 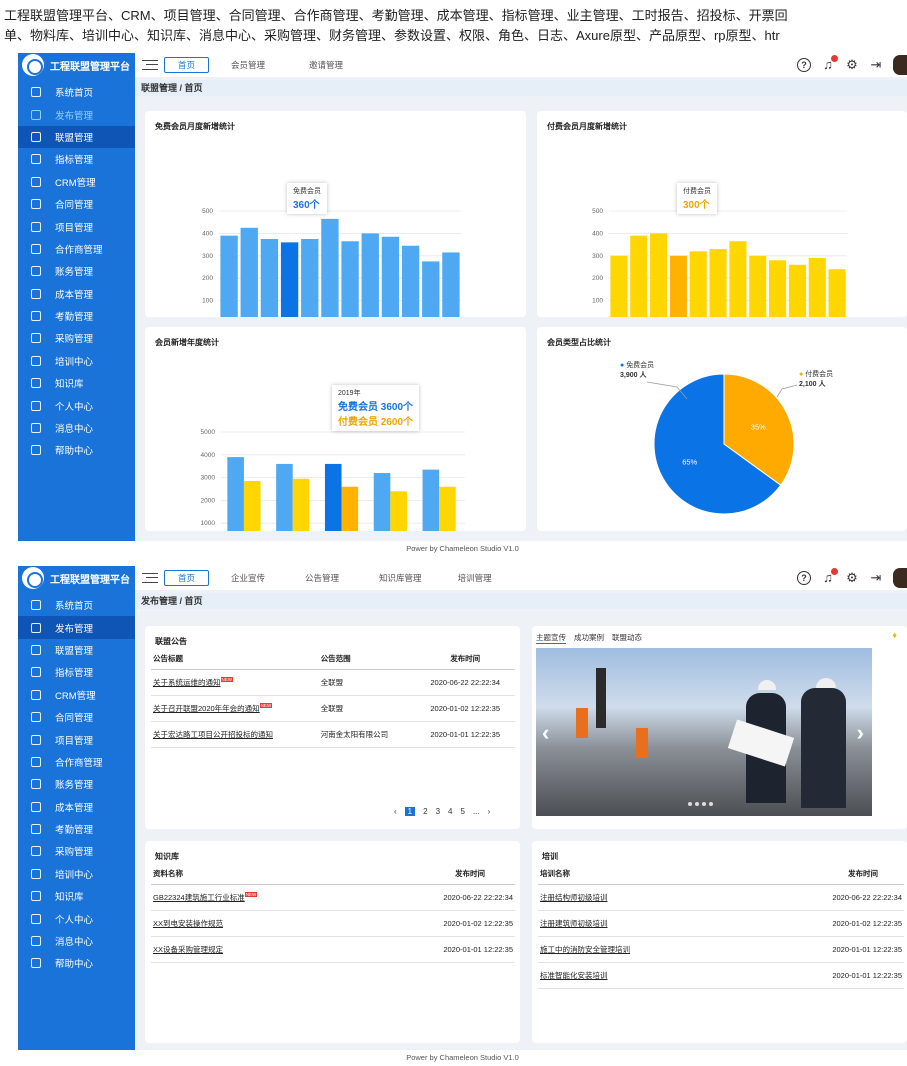 I want to click on row-title-link: XX到电安装操作规范, so click(x=259, y=923).